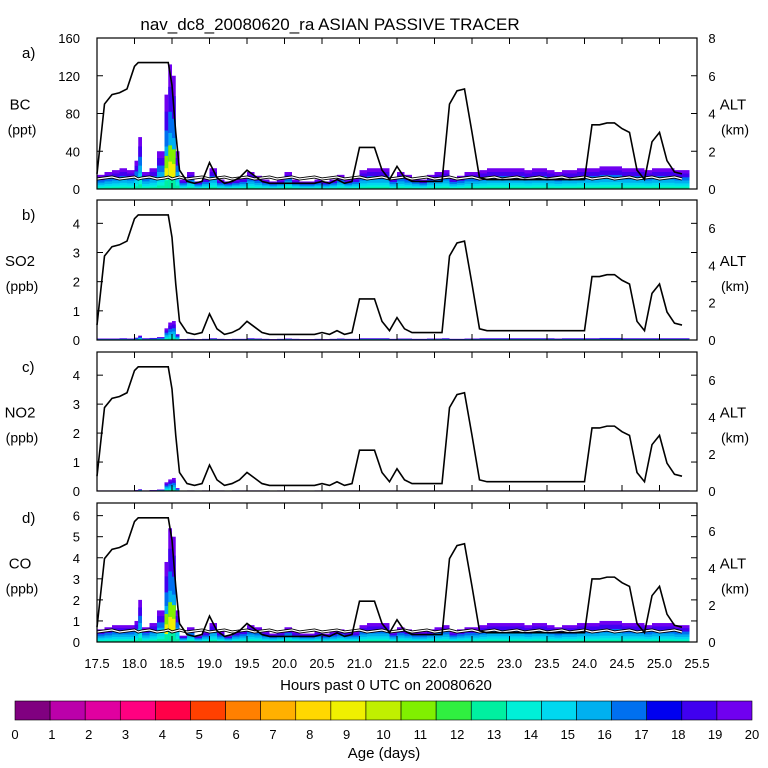  What do you see at coordinates (711, 491) in the screenshot?
I see `right-tick-label: 0` at bounding box center [711, 491].